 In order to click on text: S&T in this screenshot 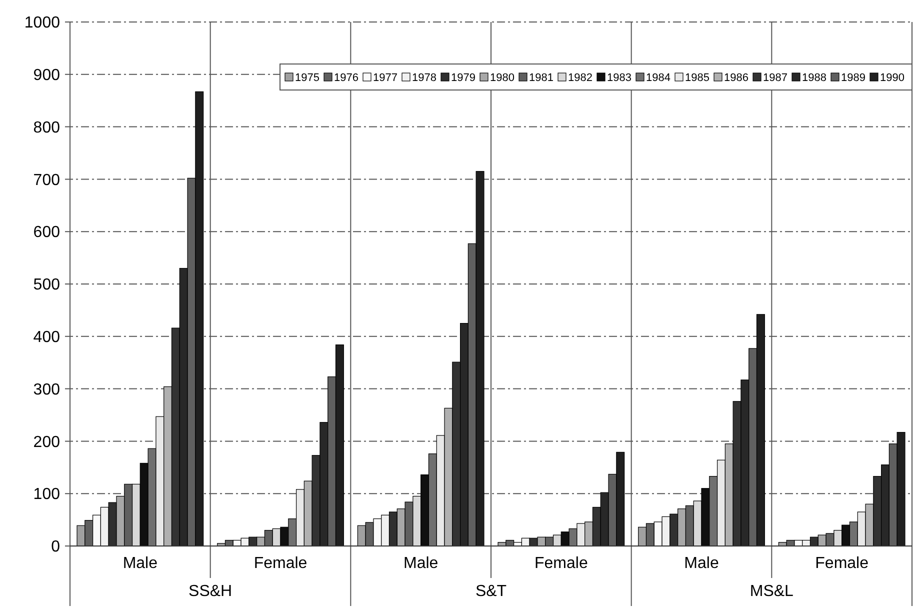, I will do `click(491, 591)`.